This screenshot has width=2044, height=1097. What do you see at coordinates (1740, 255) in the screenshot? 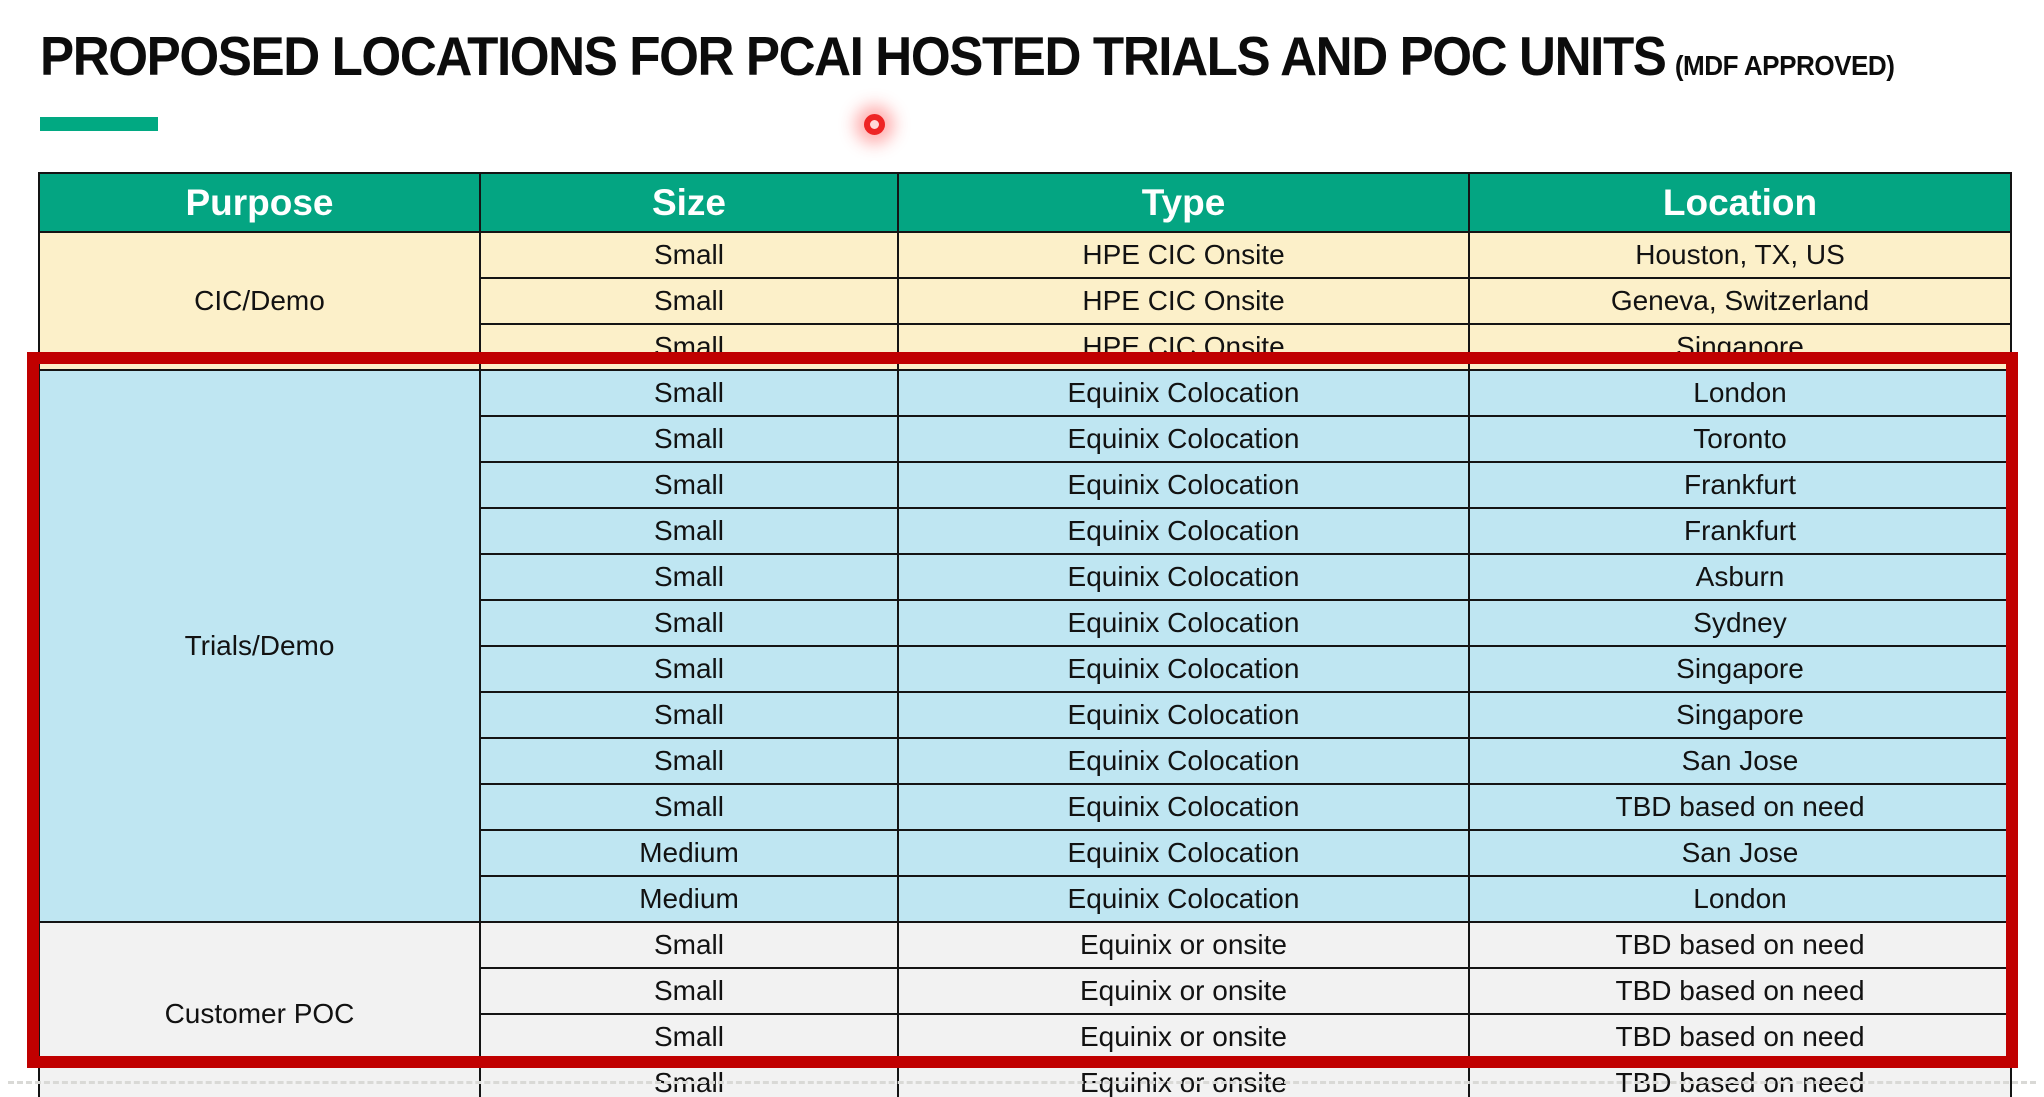
I see `location-cell: Houston, TX, US` at bounding box center [1740, 255].